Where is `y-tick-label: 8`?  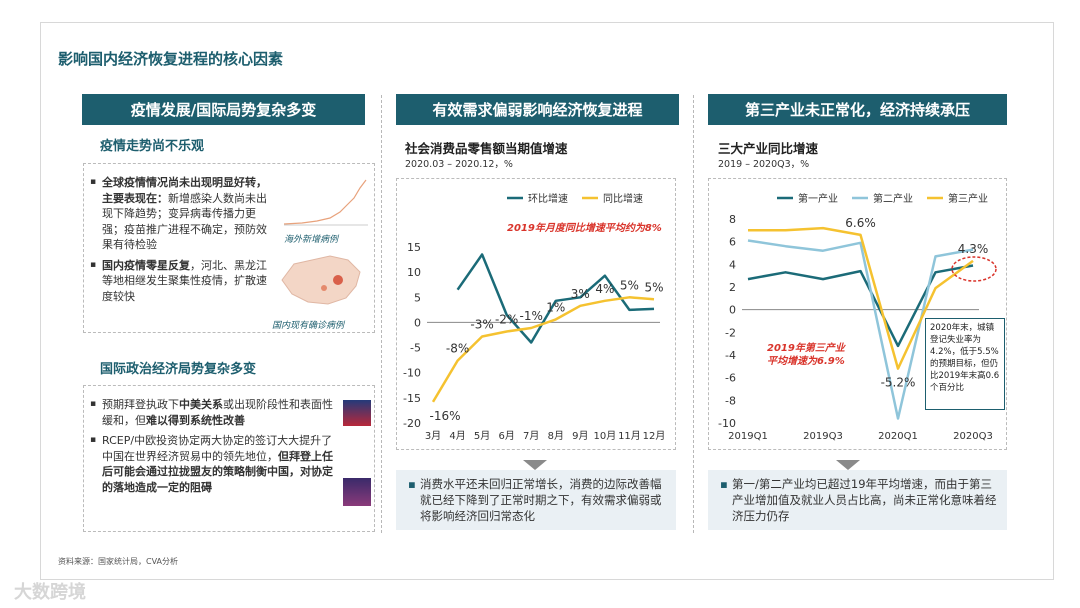
y-tick-label: 8 is located at coordinates (732, 219).